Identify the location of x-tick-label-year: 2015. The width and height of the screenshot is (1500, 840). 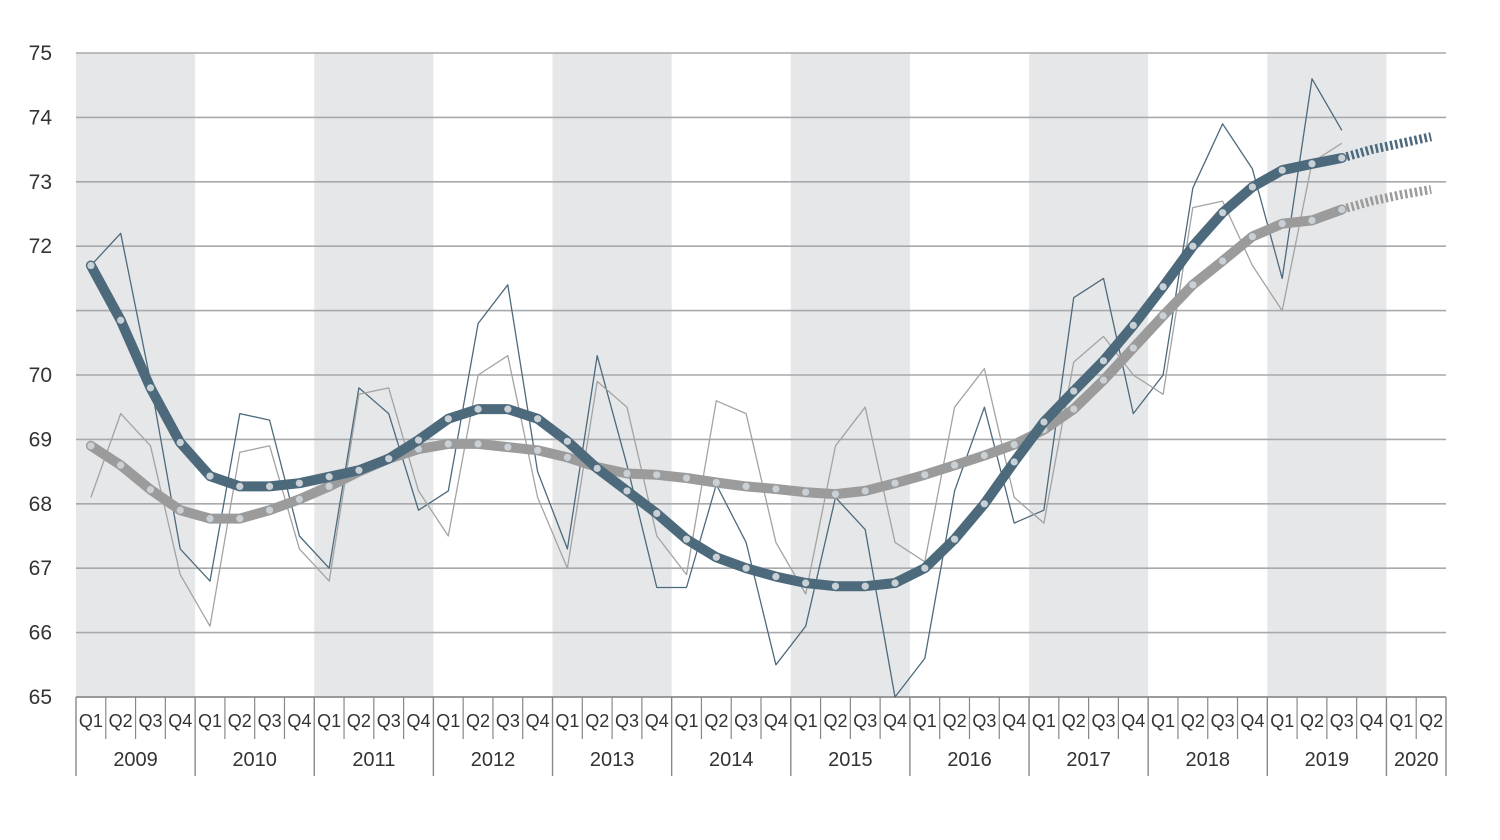
(850, 760).